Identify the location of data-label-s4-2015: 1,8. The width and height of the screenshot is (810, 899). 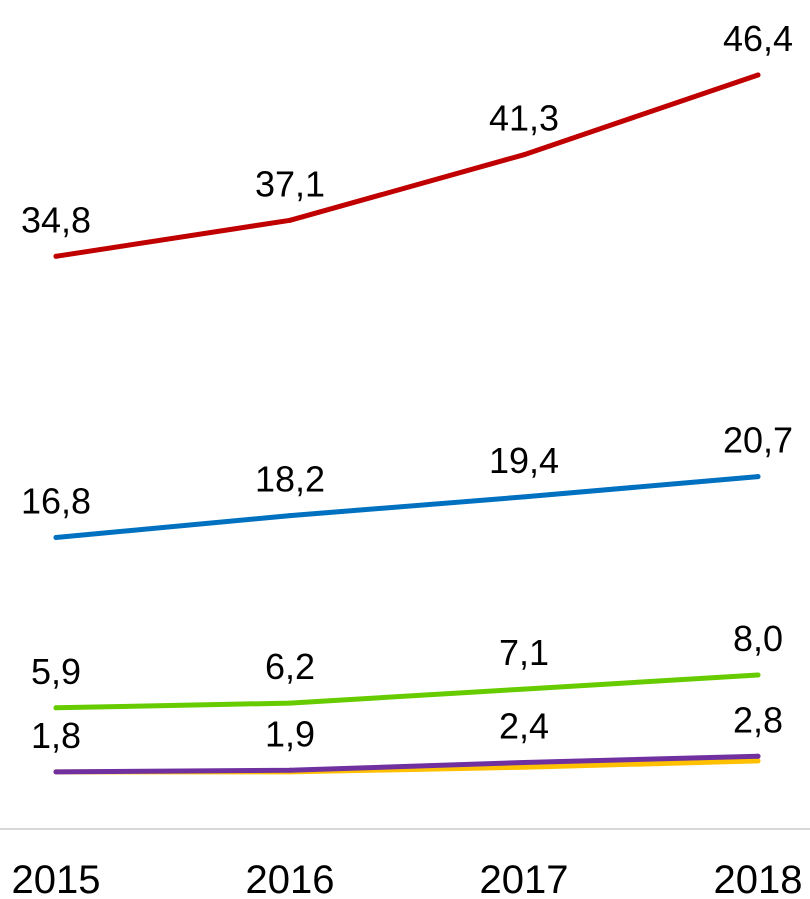
(56, 735).